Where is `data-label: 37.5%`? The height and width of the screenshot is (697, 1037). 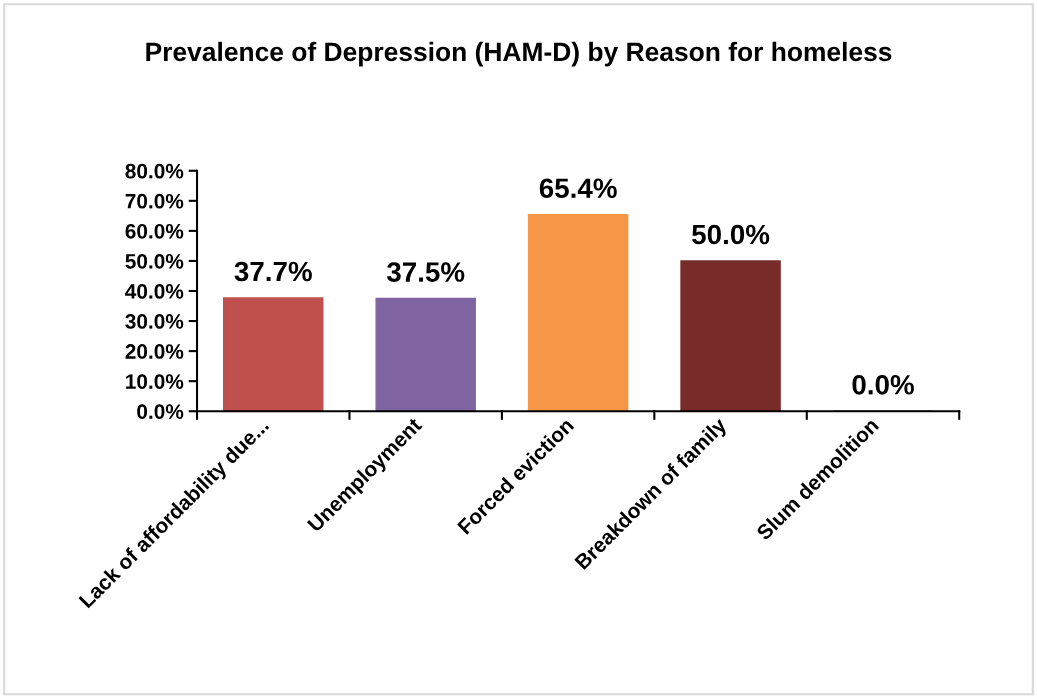 data-label: 37.5% is located at coordinates (425, 272).